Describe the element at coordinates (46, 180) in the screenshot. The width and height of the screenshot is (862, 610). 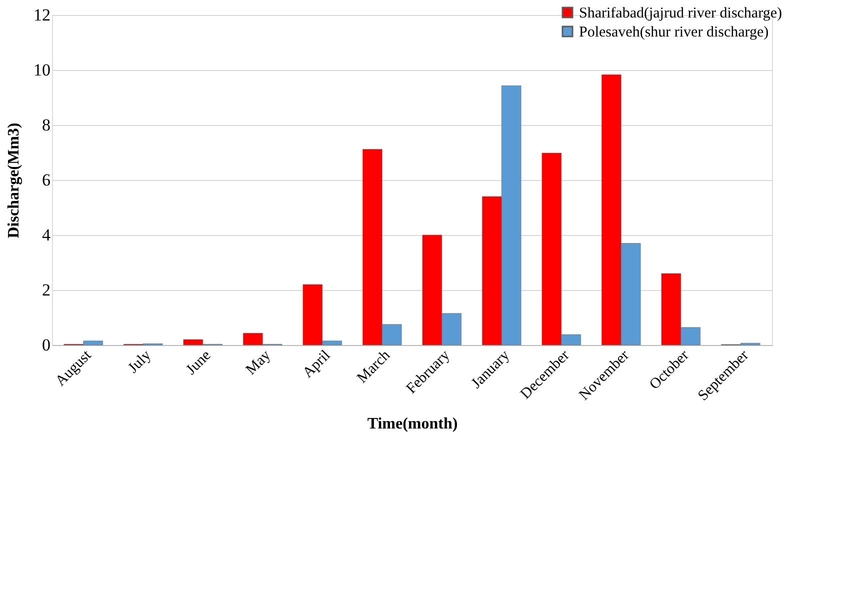
I see `y-tick-label: 6` at that location.